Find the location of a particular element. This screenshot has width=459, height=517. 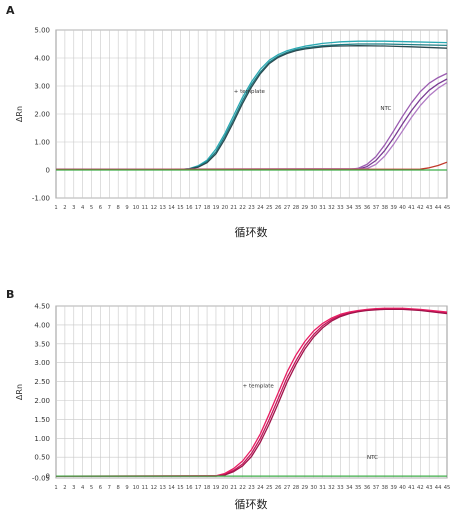

x-tick-label: 16 is located at coordinates (189, 208).